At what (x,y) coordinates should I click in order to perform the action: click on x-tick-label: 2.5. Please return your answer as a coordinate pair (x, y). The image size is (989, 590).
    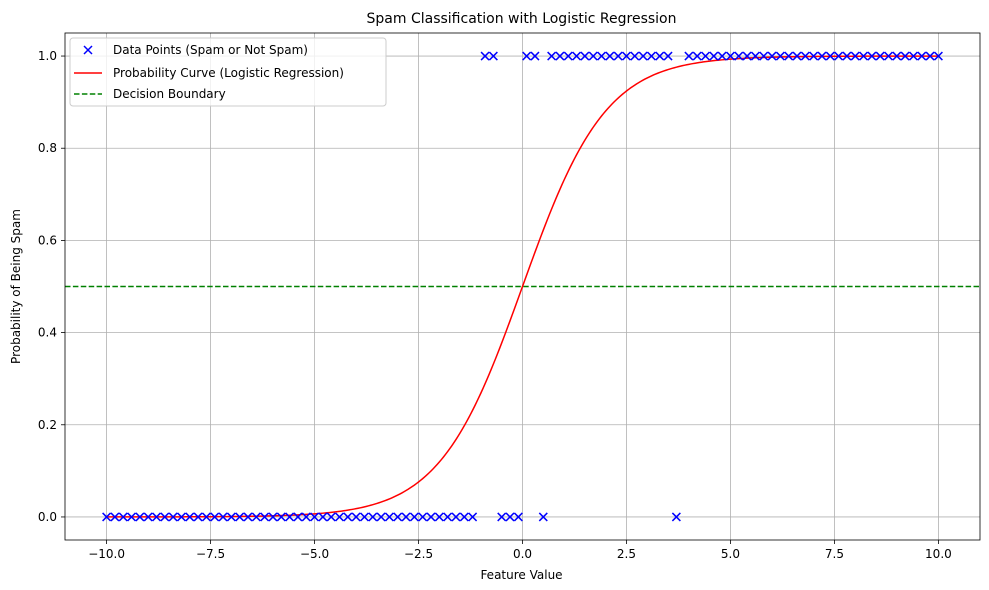
    Looking at the image, I should click on (626, 554).